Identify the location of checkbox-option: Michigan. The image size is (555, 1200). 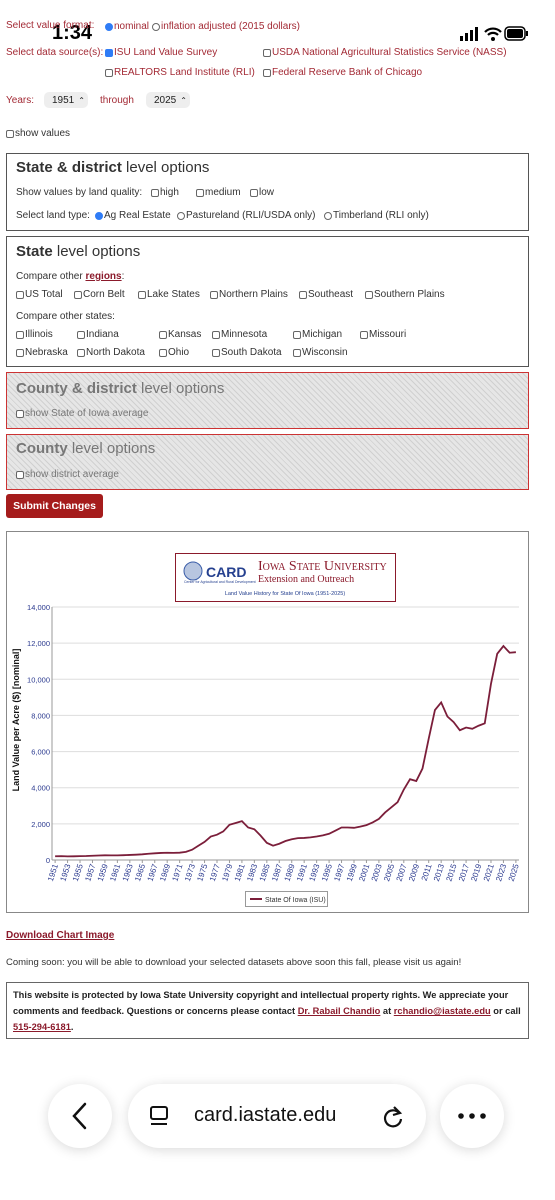
(317, 334).